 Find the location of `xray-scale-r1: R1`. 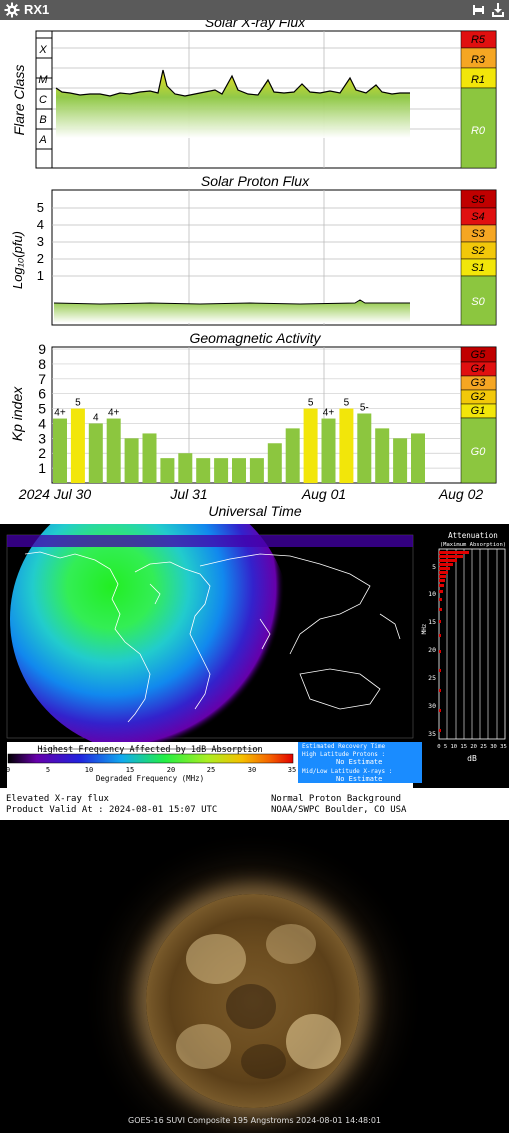

xray-scale-r1: R1 is located at coordinates (478, 80).